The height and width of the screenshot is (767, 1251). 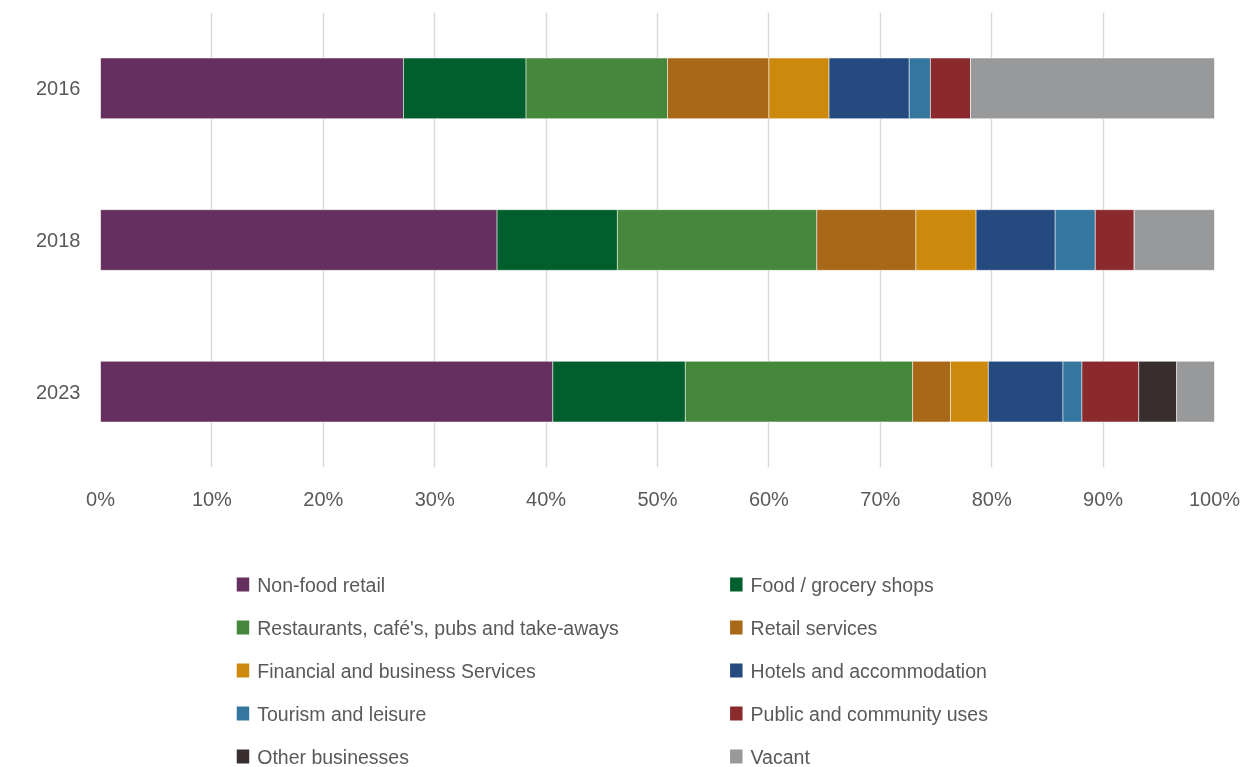 What do you see at coordinates (657, 498) in the screenshot?
I see `x-tick-label: 50%` at bounding box center [657, 498].